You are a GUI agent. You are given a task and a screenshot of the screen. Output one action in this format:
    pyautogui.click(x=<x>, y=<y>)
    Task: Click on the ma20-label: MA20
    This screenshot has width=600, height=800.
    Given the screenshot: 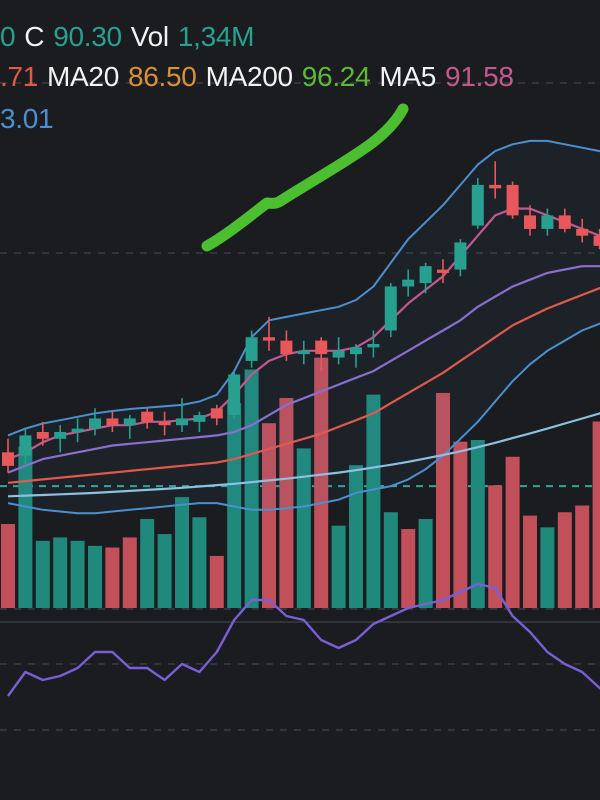 What is the action you would take?
    pyautogui.click(x=83, y=76)
    